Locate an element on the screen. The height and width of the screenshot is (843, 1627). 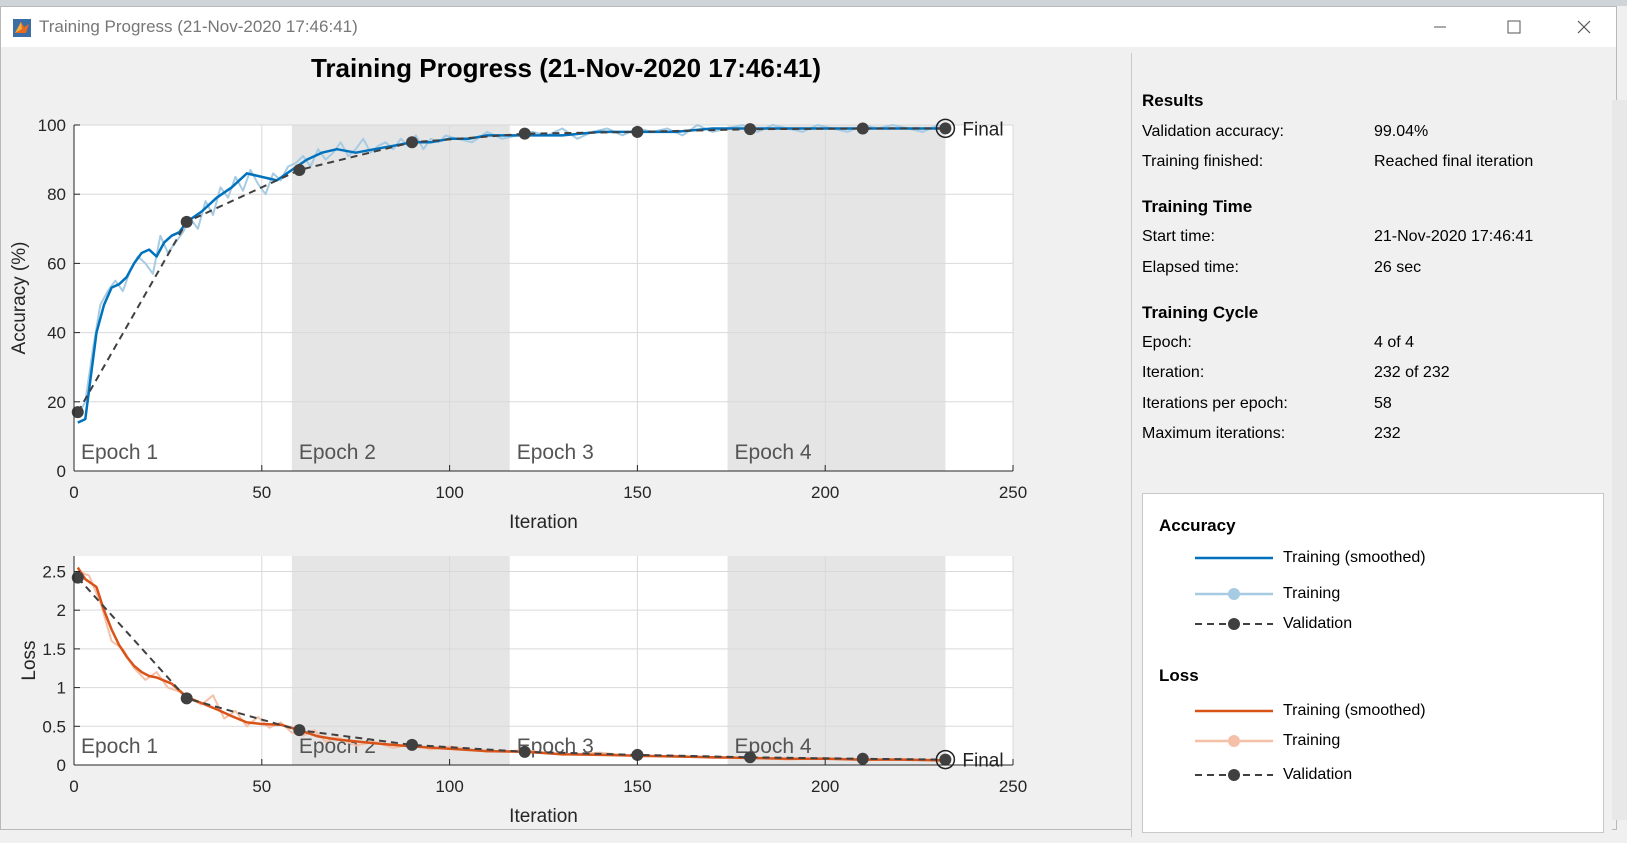
accuracy-x-tick-label: 200 is located at coordinates (825, 492).